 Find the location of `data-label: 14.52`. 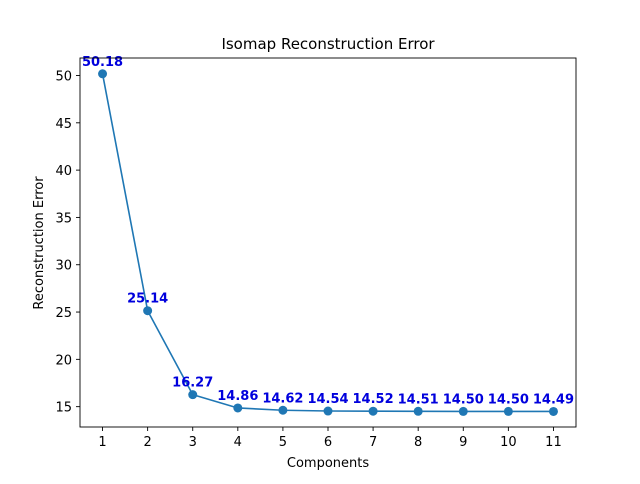

data-label: 14.52 is located at coordinates (373, 399).